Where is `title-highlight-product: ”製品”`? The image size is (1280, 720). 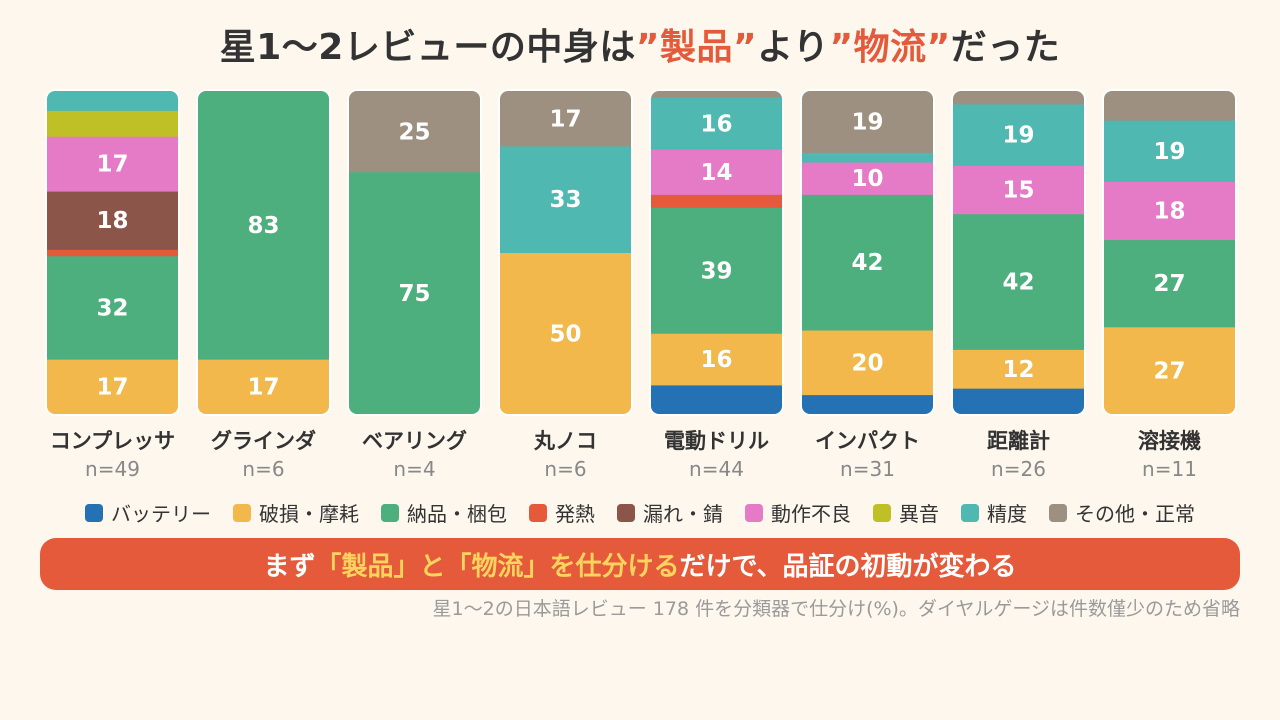
title-highlight-product: ”製品” is located at coordinates (696, 47).